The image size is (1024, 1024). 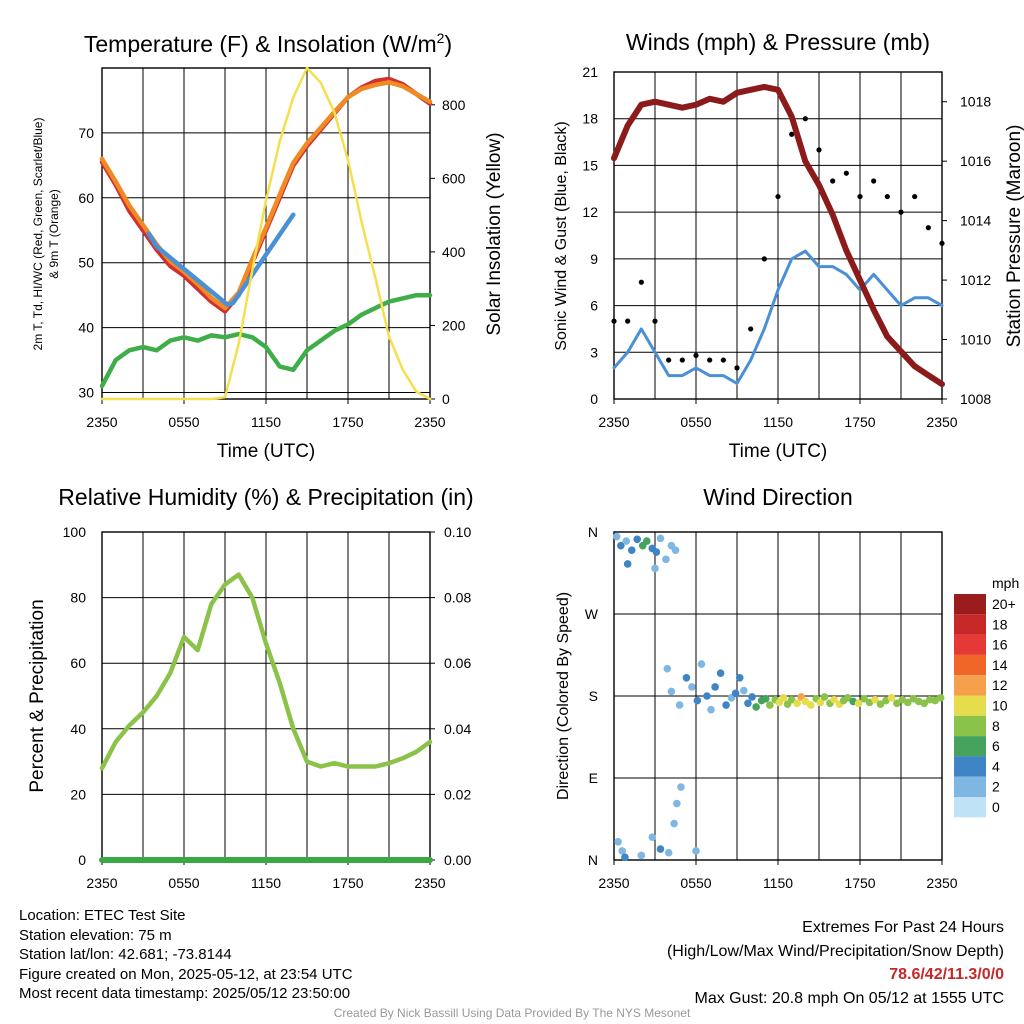 What do you see at coordinates (594, 399) in the screenshot?
I see `y-tick-label-2: 0` at bounding box center [594, 399].